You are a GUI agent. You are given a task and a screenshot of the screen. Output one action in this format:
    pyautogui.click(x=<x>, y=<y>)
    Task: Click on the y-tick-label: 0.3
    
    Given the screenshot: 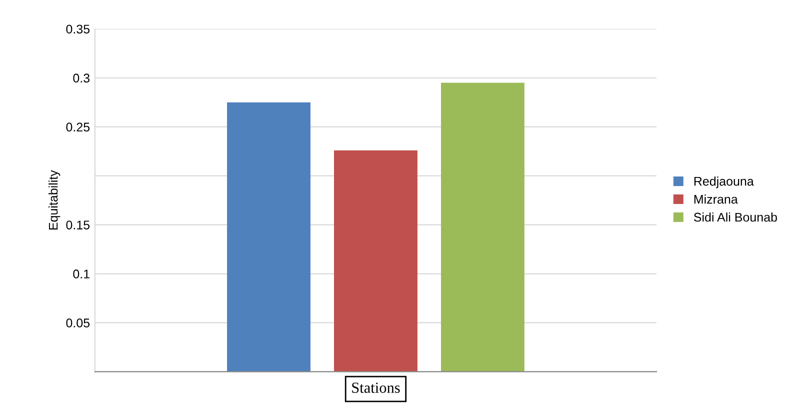 What is the action you would take?
    pyautogui.click(x=81, y=78)
    